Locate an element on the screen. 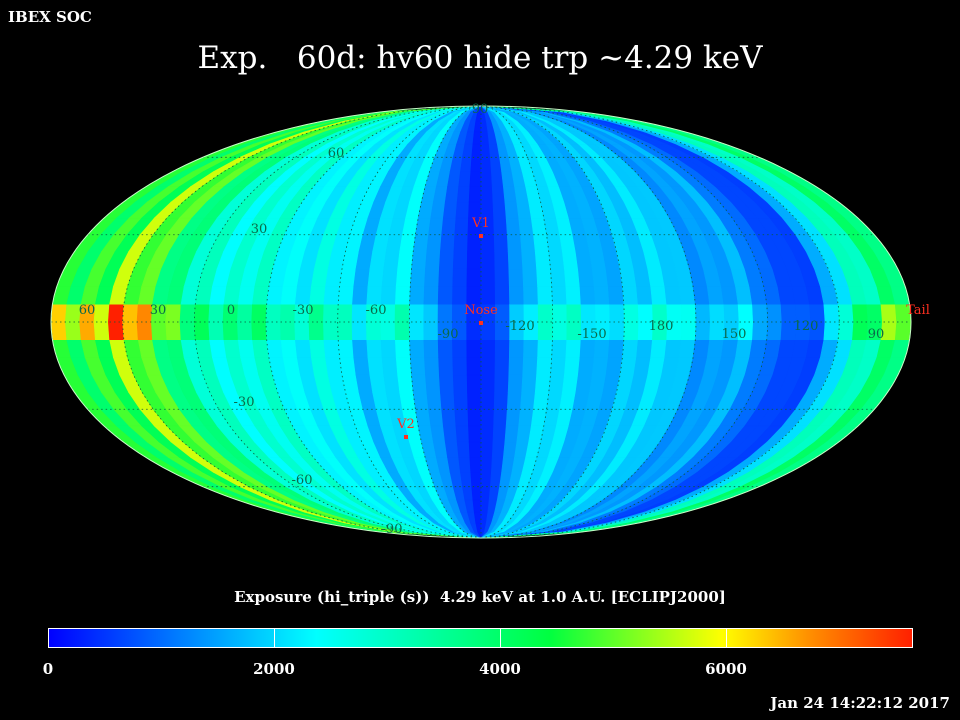  longitude-label: 60 is located at coordinates (87, 310).